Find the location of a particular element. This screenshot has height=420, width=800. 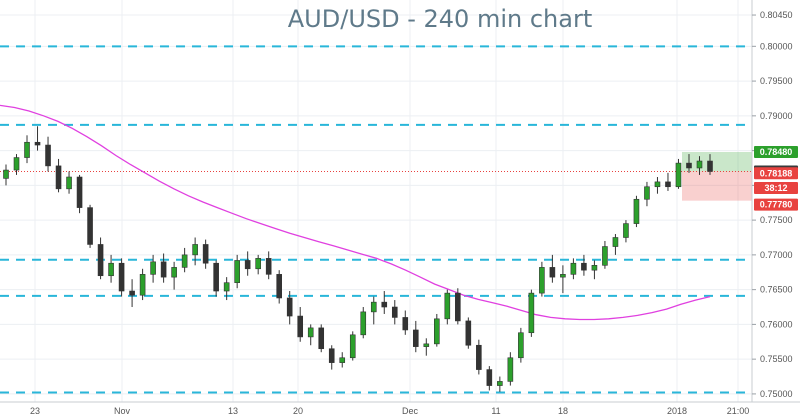

y-tick-label: 0.80450 is located at coordinates (776, 15).